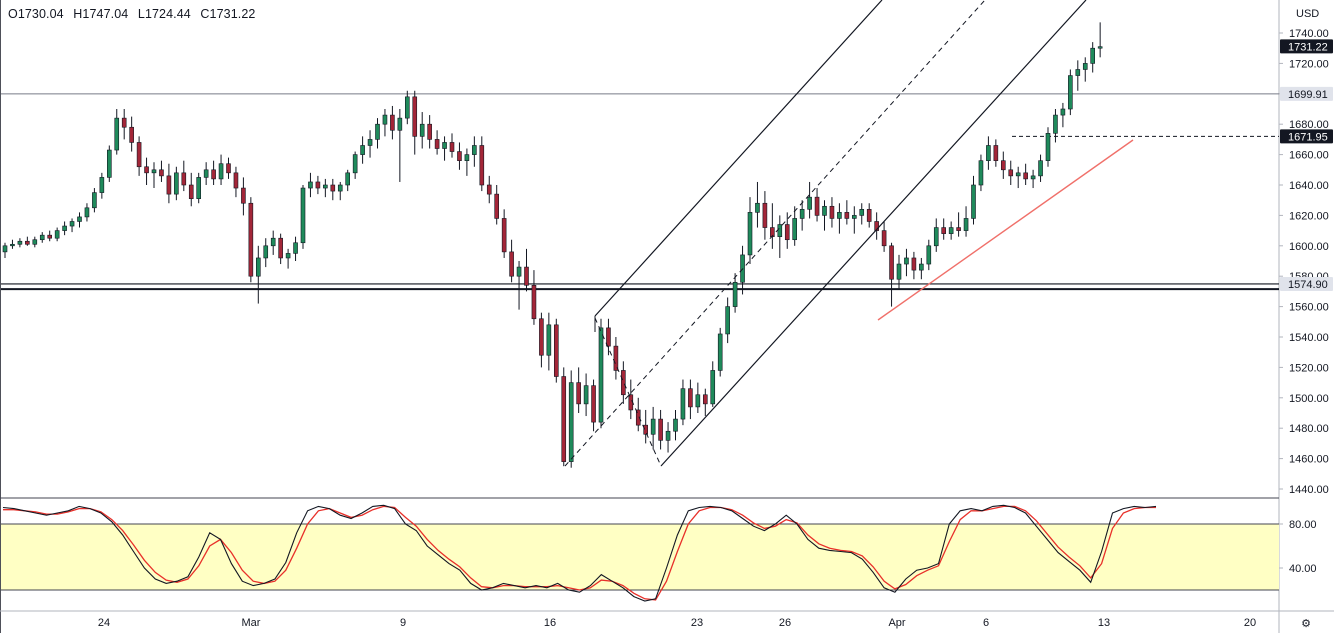 This screenshot has width=1334, height=633. I want to click on time-tick-label: 6, so click(986, 623).